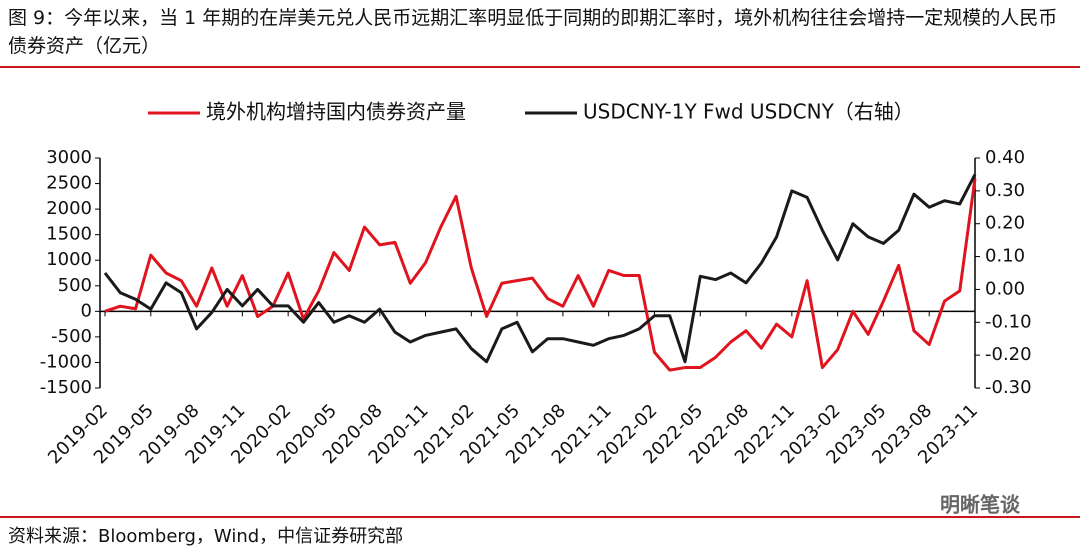 The image size is (1080, 554). Describe the element at coordinates (71, 336) in the screenshot. I see `y-tick-label: -500` at that location.